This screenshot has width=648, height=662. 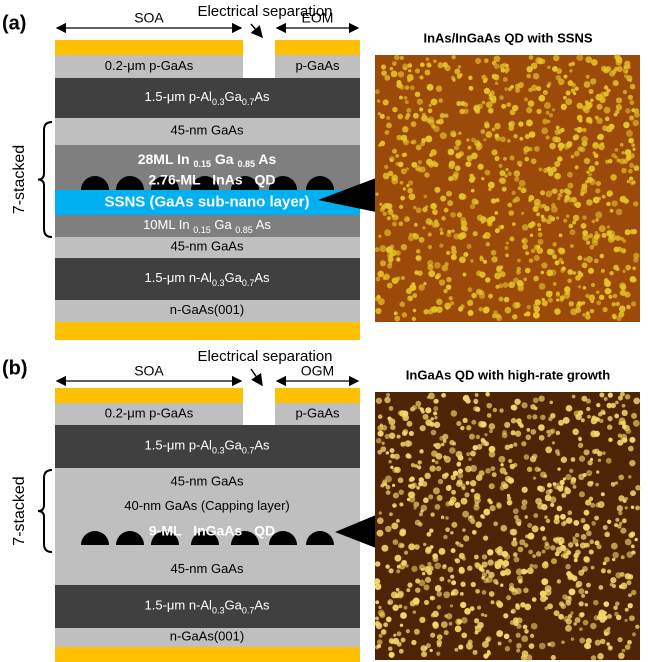 What do you see at coordinates (207, 607) in the screenshot?
I see `layer-label: 1.5-μm n-Al0.3Ga0.7As` at bounding box center [207, 607].